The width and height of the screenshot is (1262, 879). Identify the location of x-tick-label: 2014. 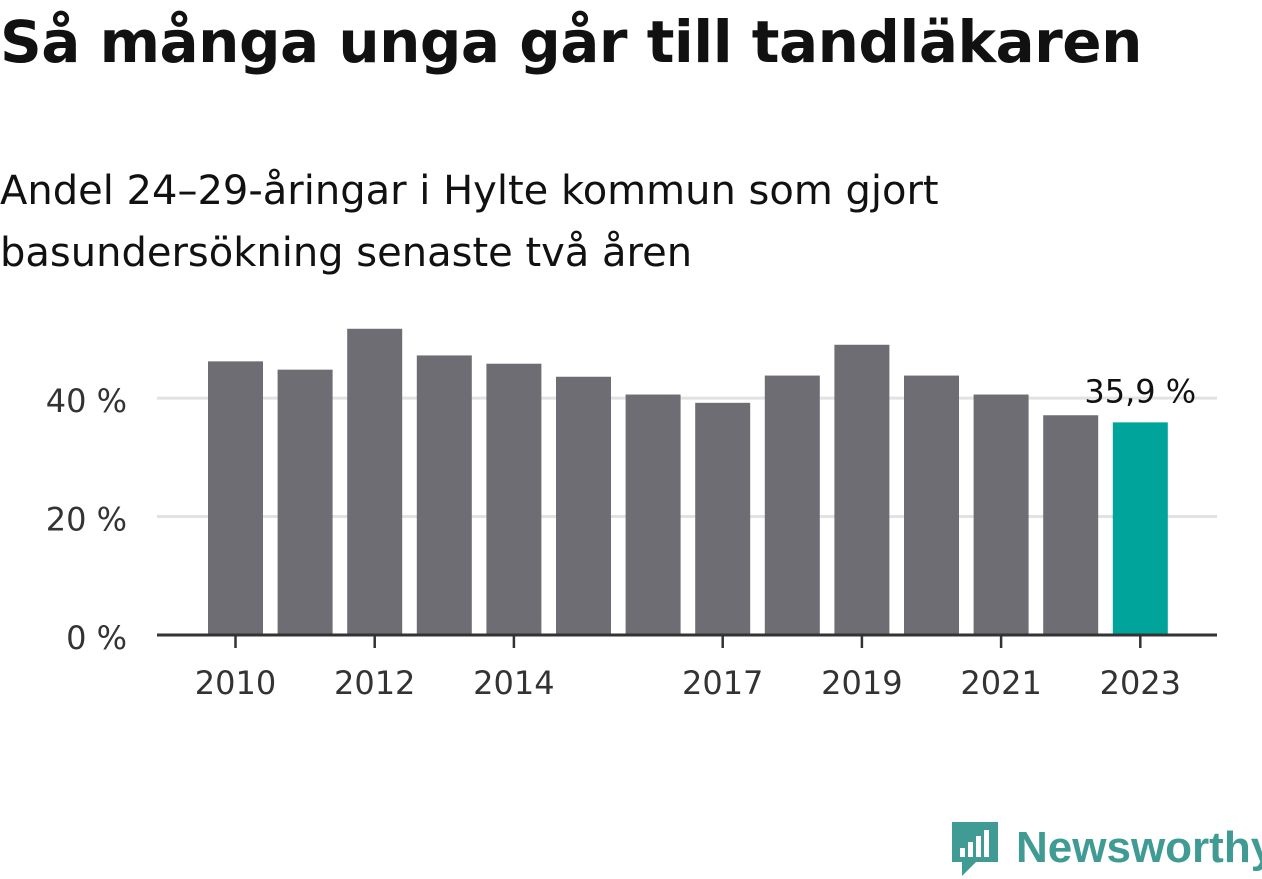
(513, 683).